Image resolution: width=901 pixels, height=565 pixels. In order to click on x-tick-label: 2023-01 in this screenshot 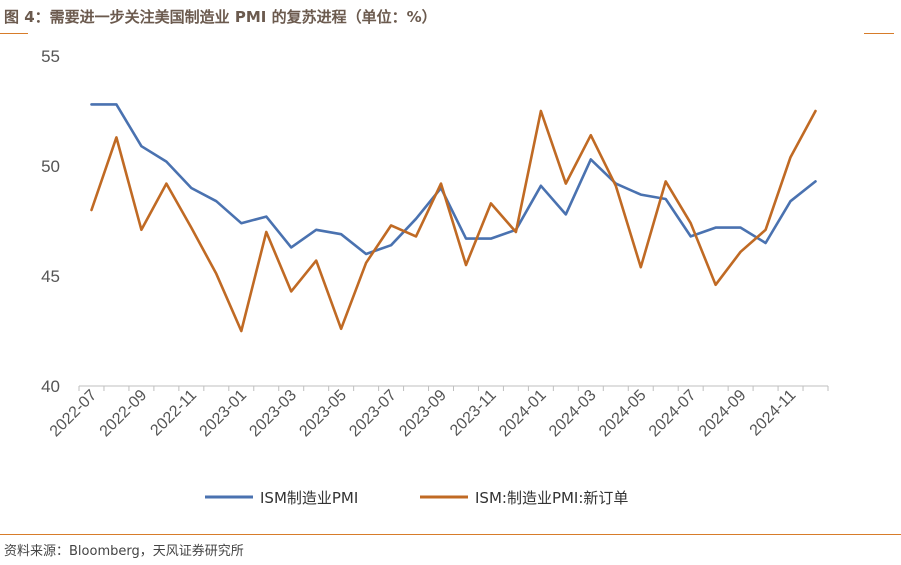, I will do `click(224, 414)`.